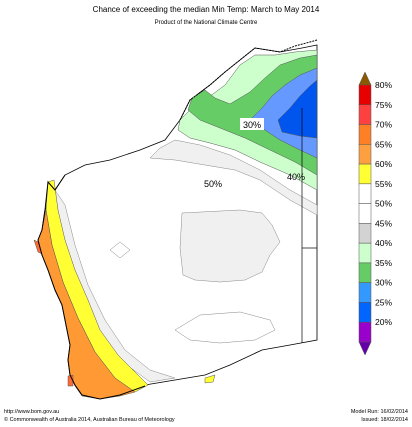 The image size is (412, 427). I want to click on contour-label-40: 40%, so click(296, 177).